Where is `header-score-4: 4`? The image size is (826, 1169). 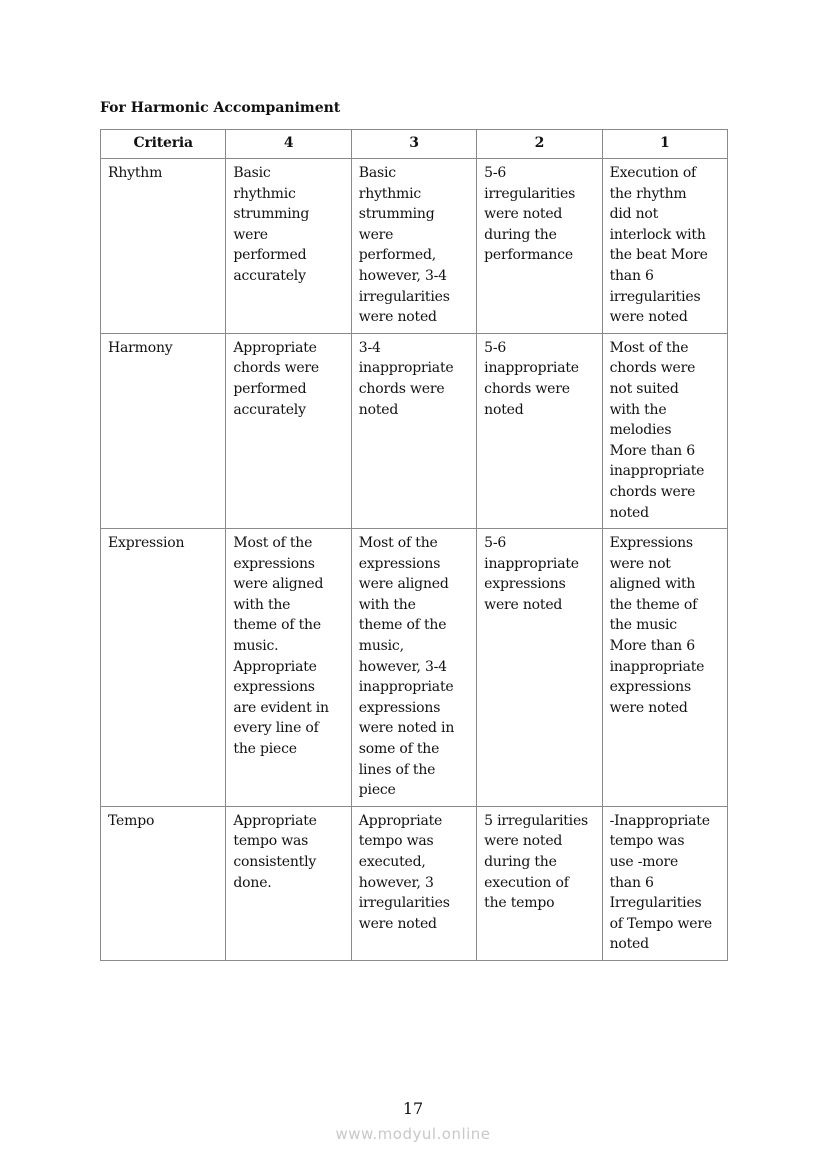 header-score-4: 4 is located at coordinates (288, 144).